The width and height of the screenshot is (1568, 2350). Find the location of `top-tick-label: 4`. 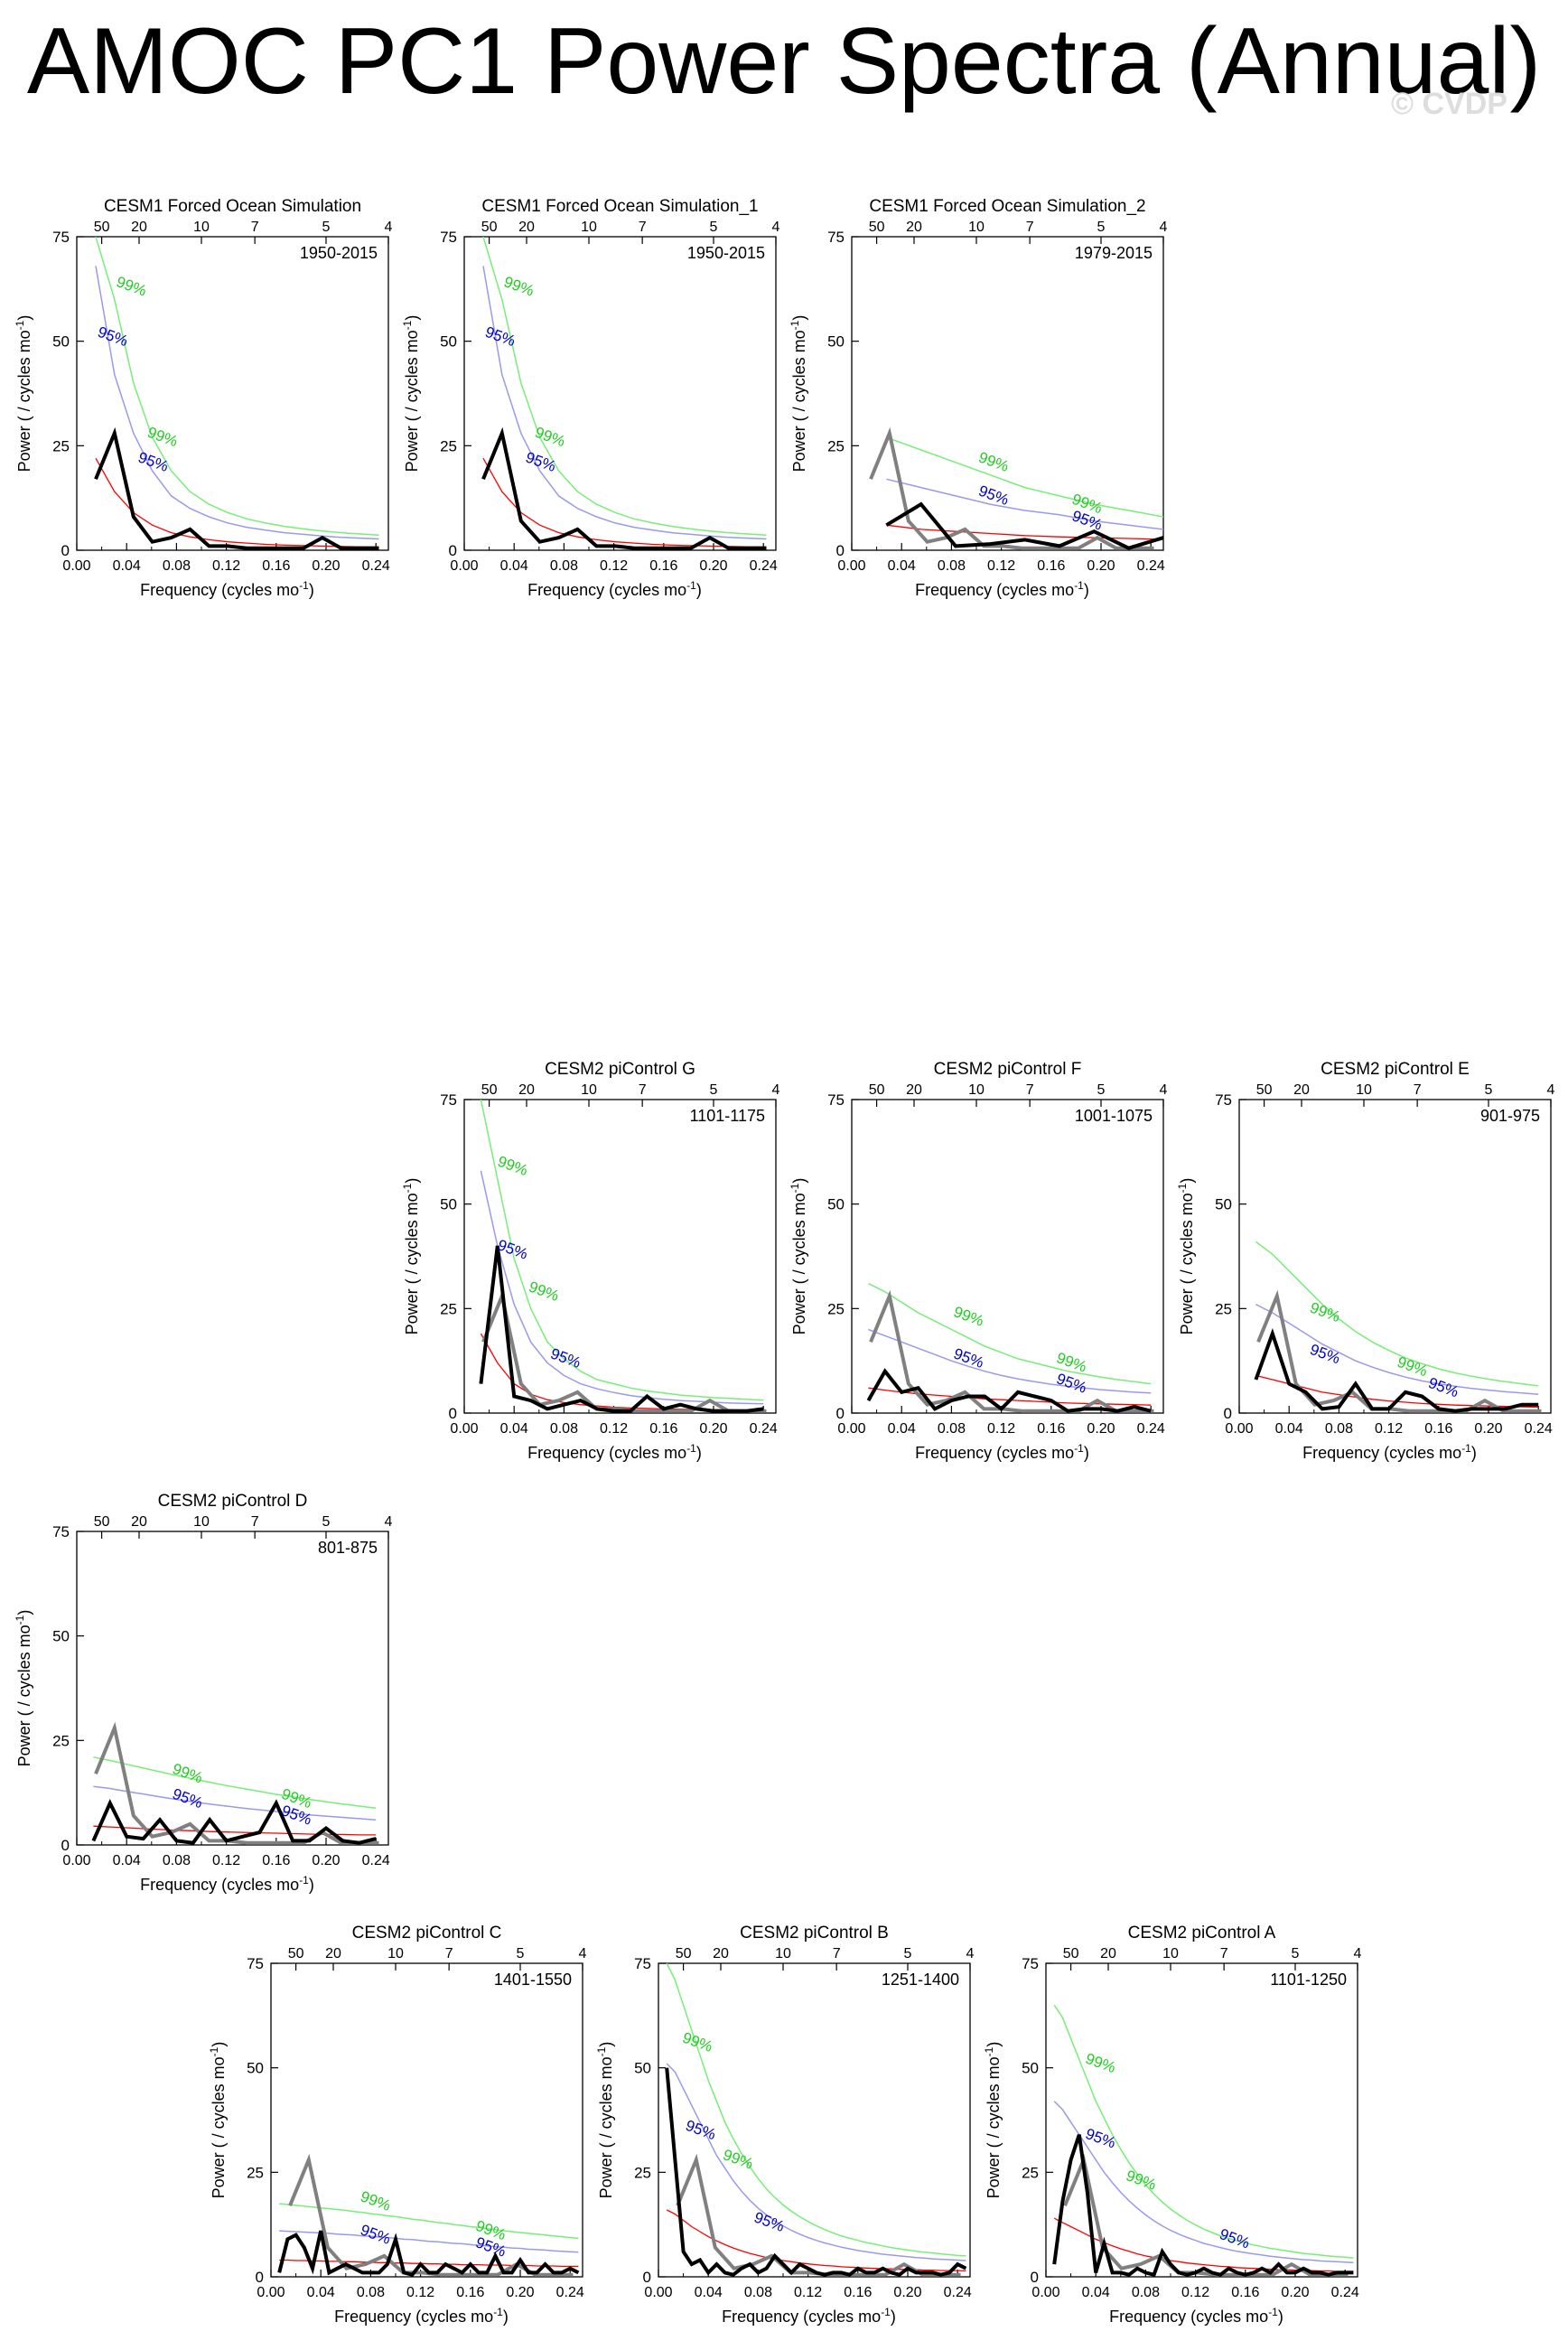

top-tick-label: 4 is located at coordinates (1164, 227).